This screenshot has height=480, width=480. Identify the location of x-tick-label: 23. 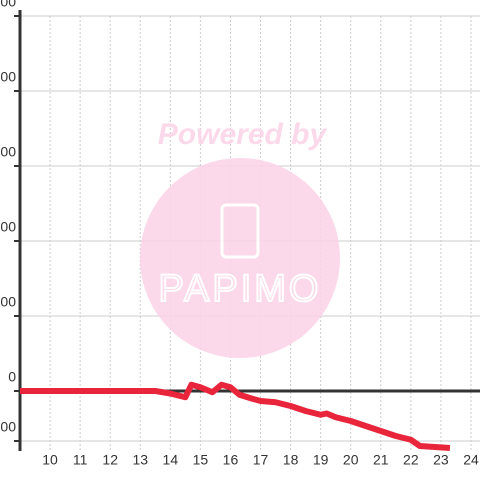
(441, 460).